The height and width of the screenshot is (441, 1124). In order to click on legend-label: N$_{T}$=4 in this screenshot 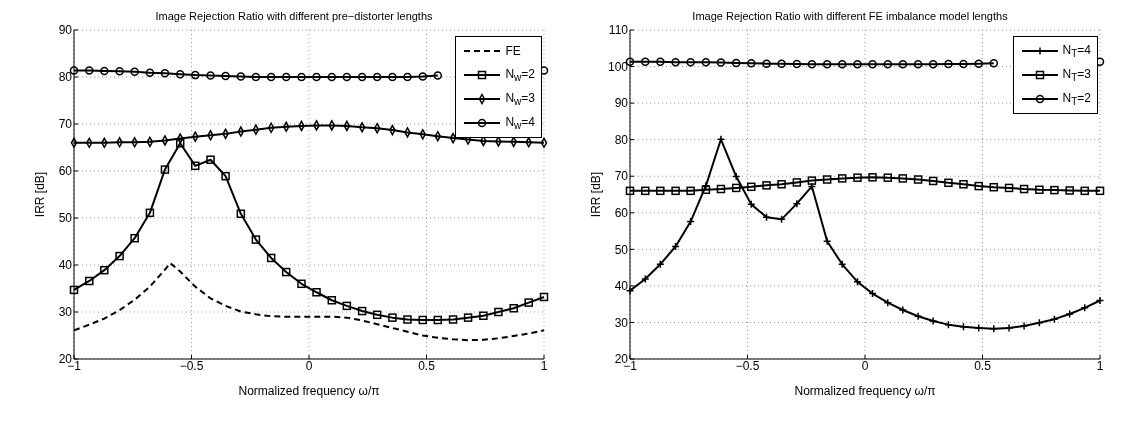, I will do `click(1076, 51)`.